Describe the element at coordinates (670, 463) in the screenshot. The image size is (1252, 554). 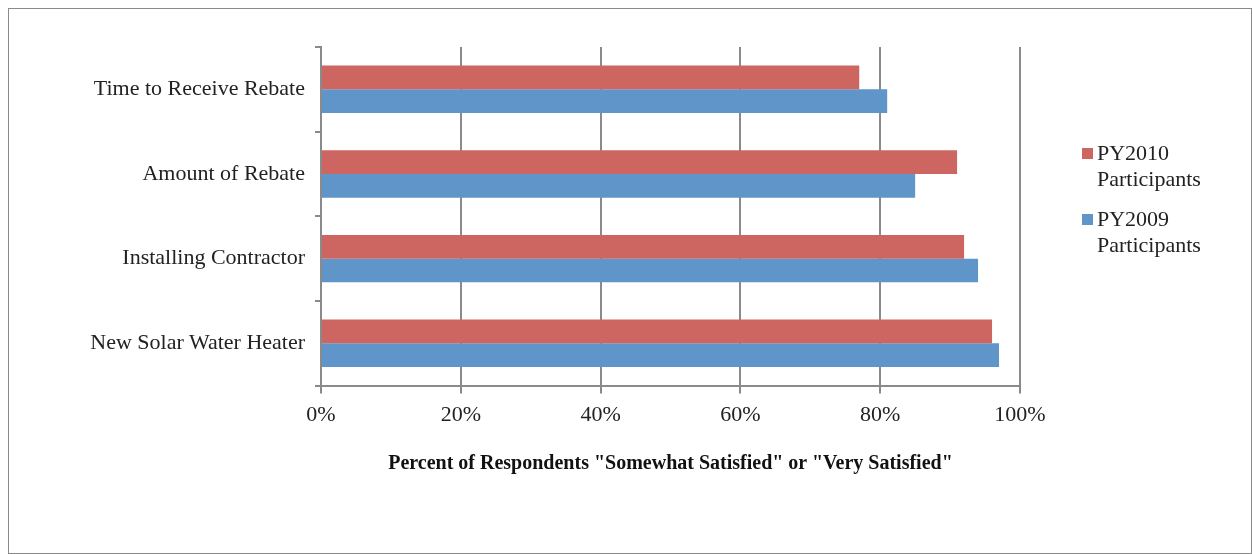
I see `x-axis-title: Percent of Respondents "Somewhat Satisfied" or "Very Satisfied"` at that location.